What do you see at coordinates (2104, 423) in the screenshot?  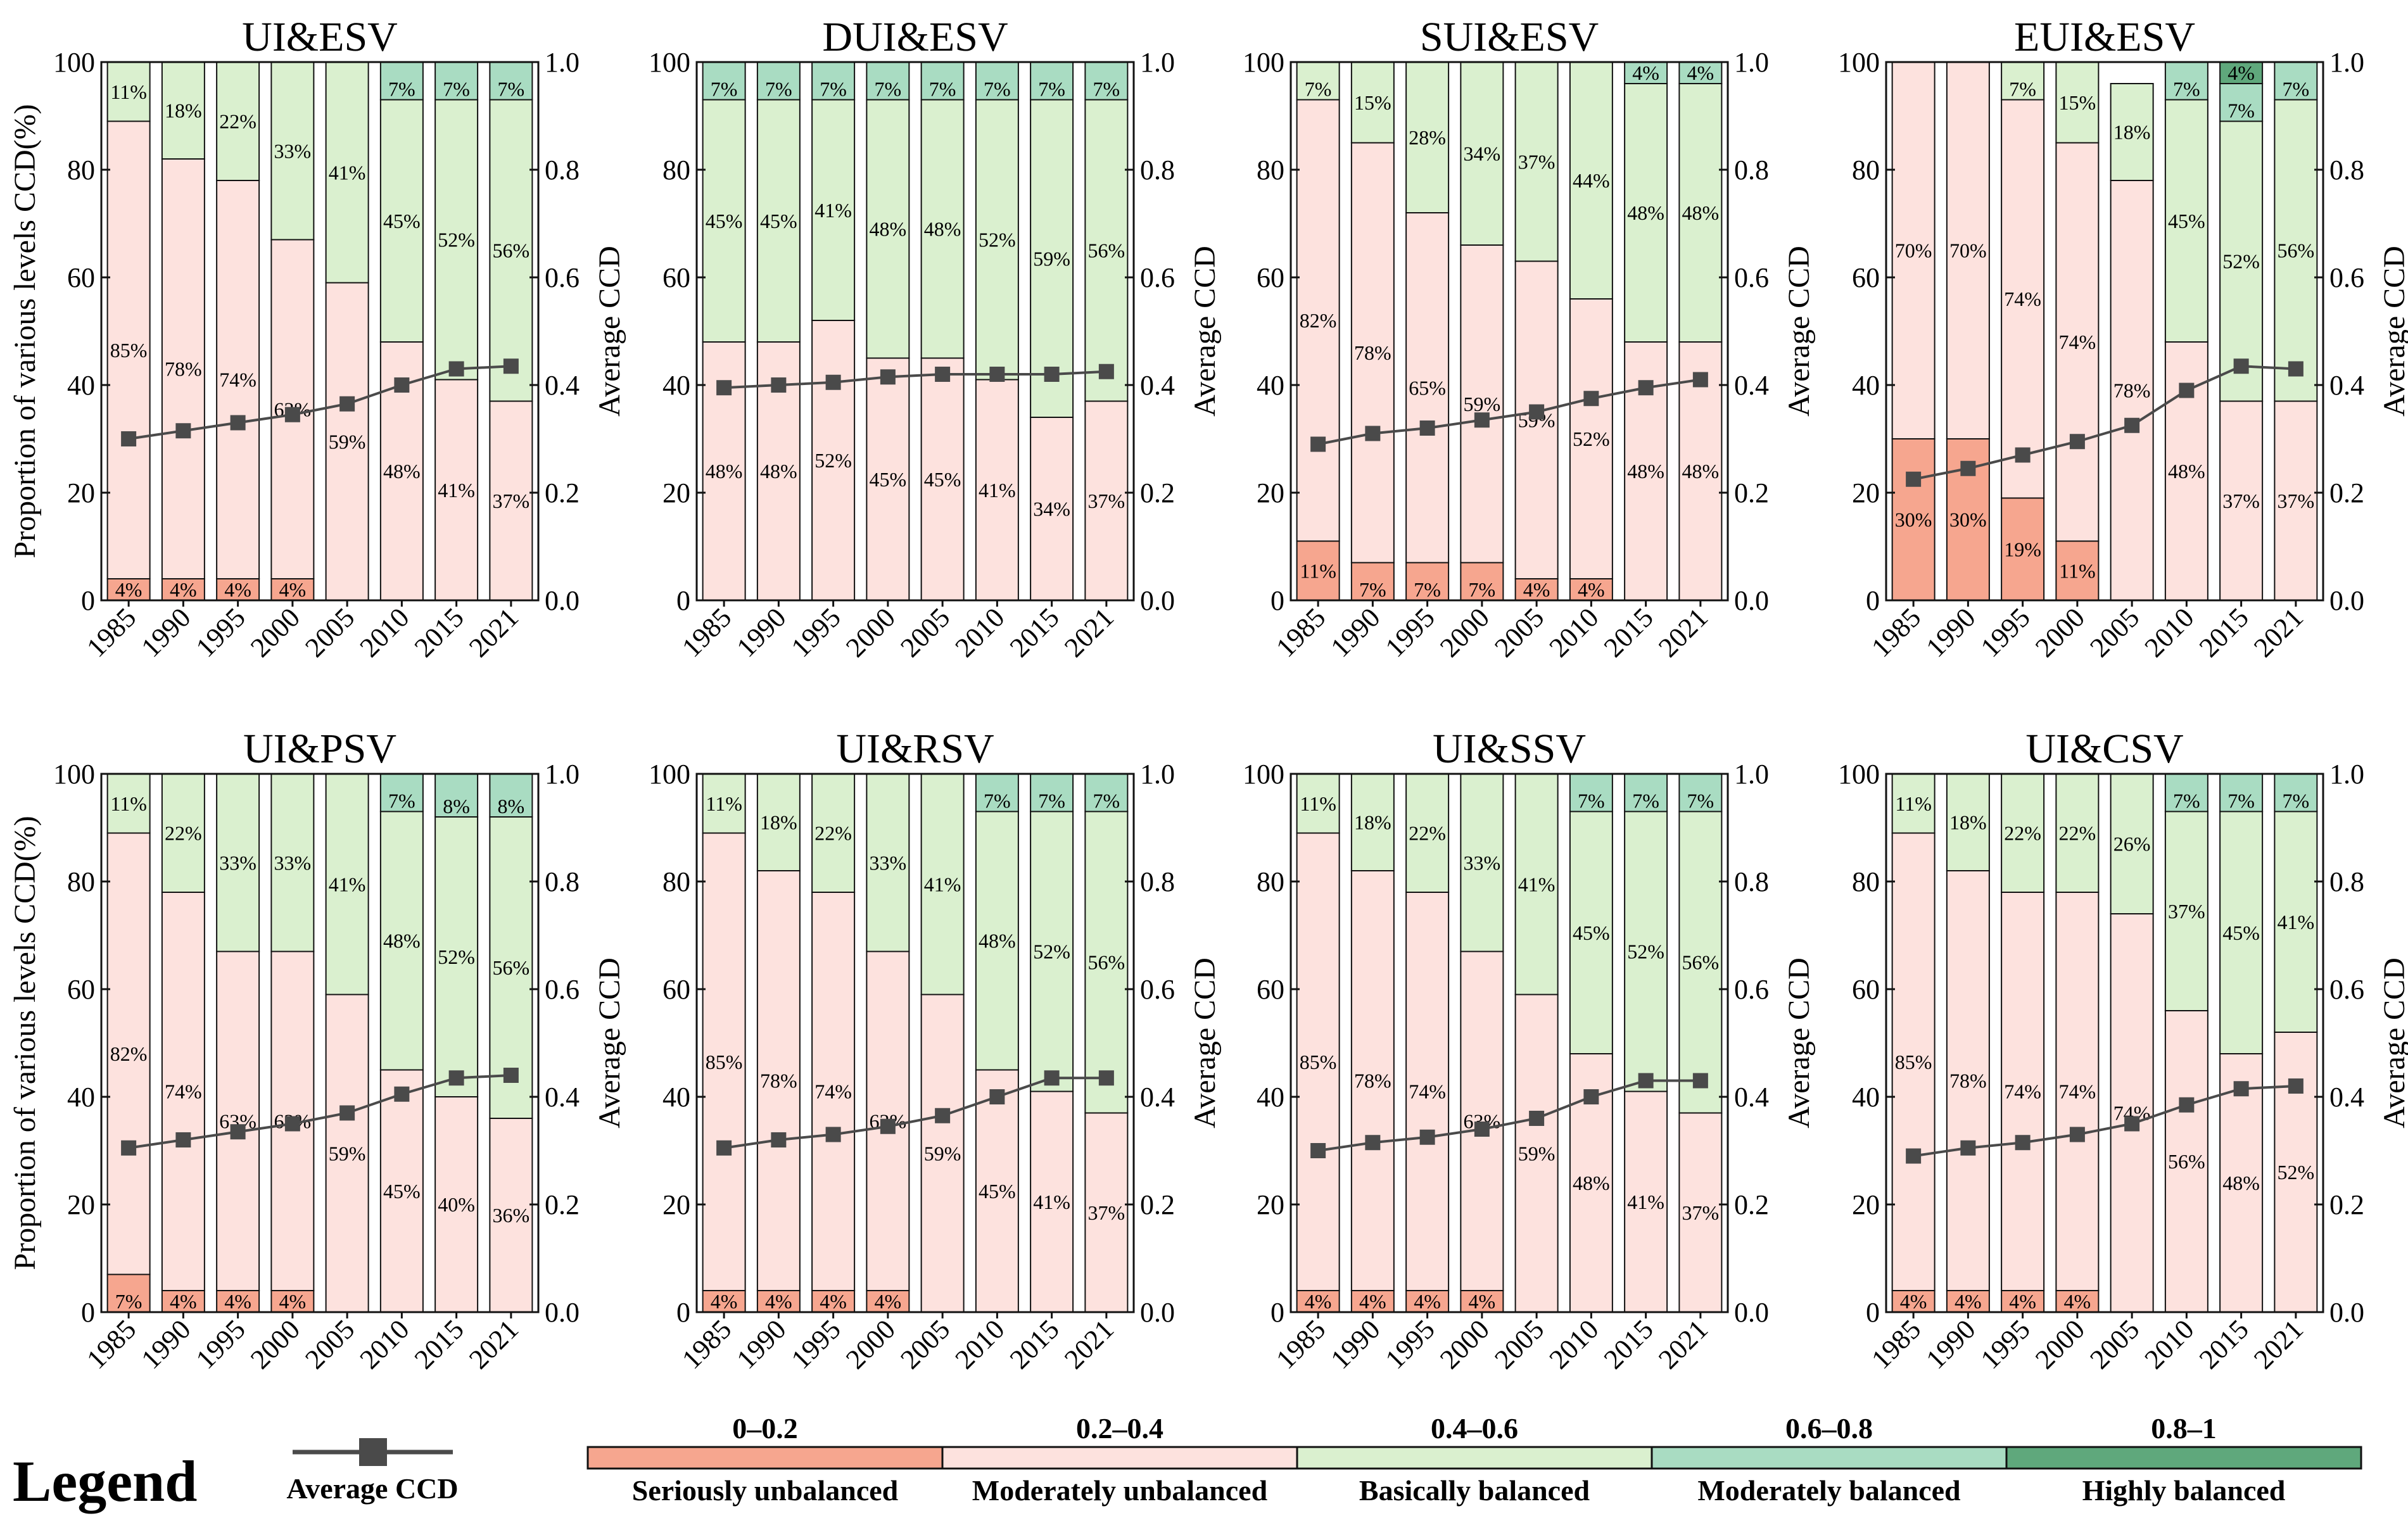 I see `average-ccd-line` at bounding box center [2104, 423].